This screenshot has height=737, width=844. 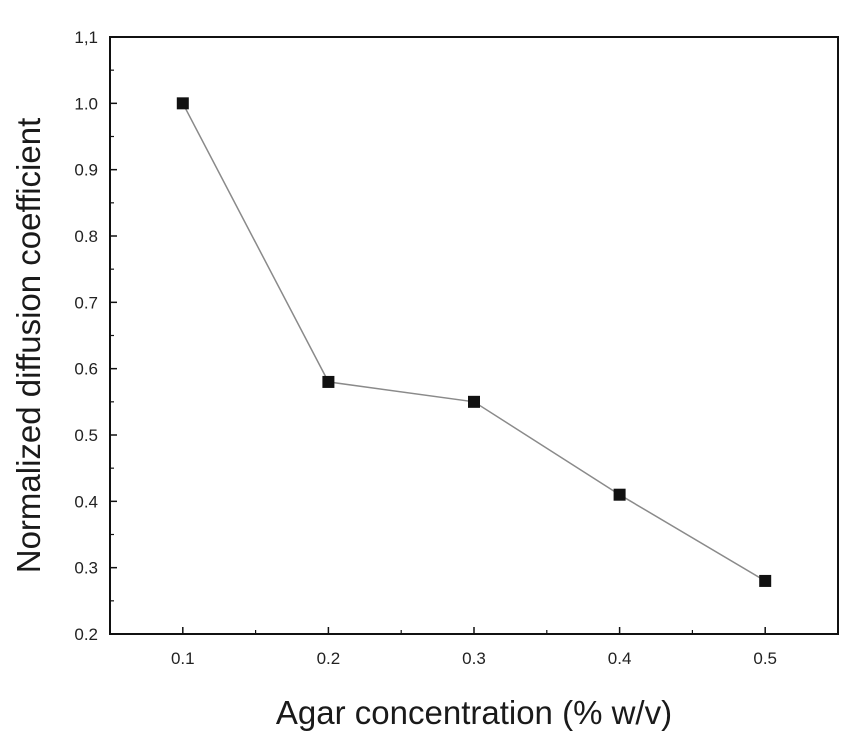 I want to click on x-tick-label: 0.4, so click(x=620, y=658).